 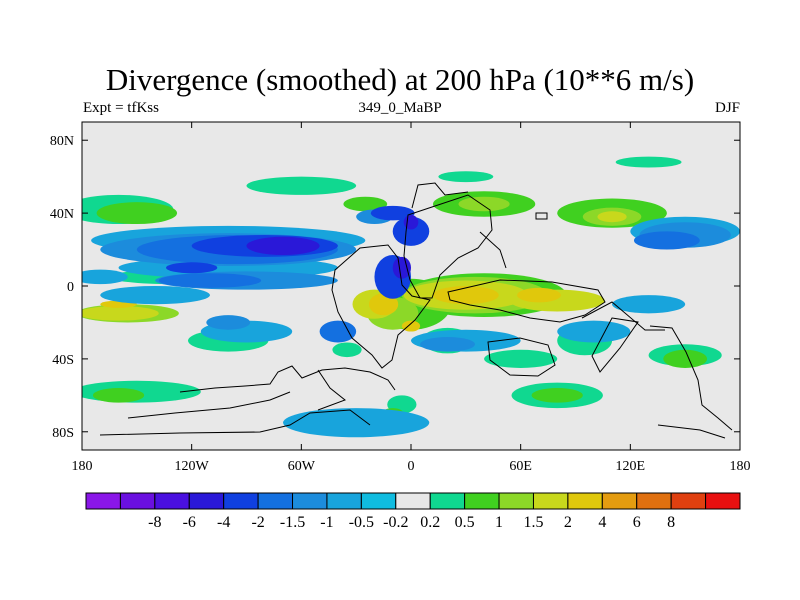 I want to click on center-label: 349_0_MaBP, so click(x=400, y=108).